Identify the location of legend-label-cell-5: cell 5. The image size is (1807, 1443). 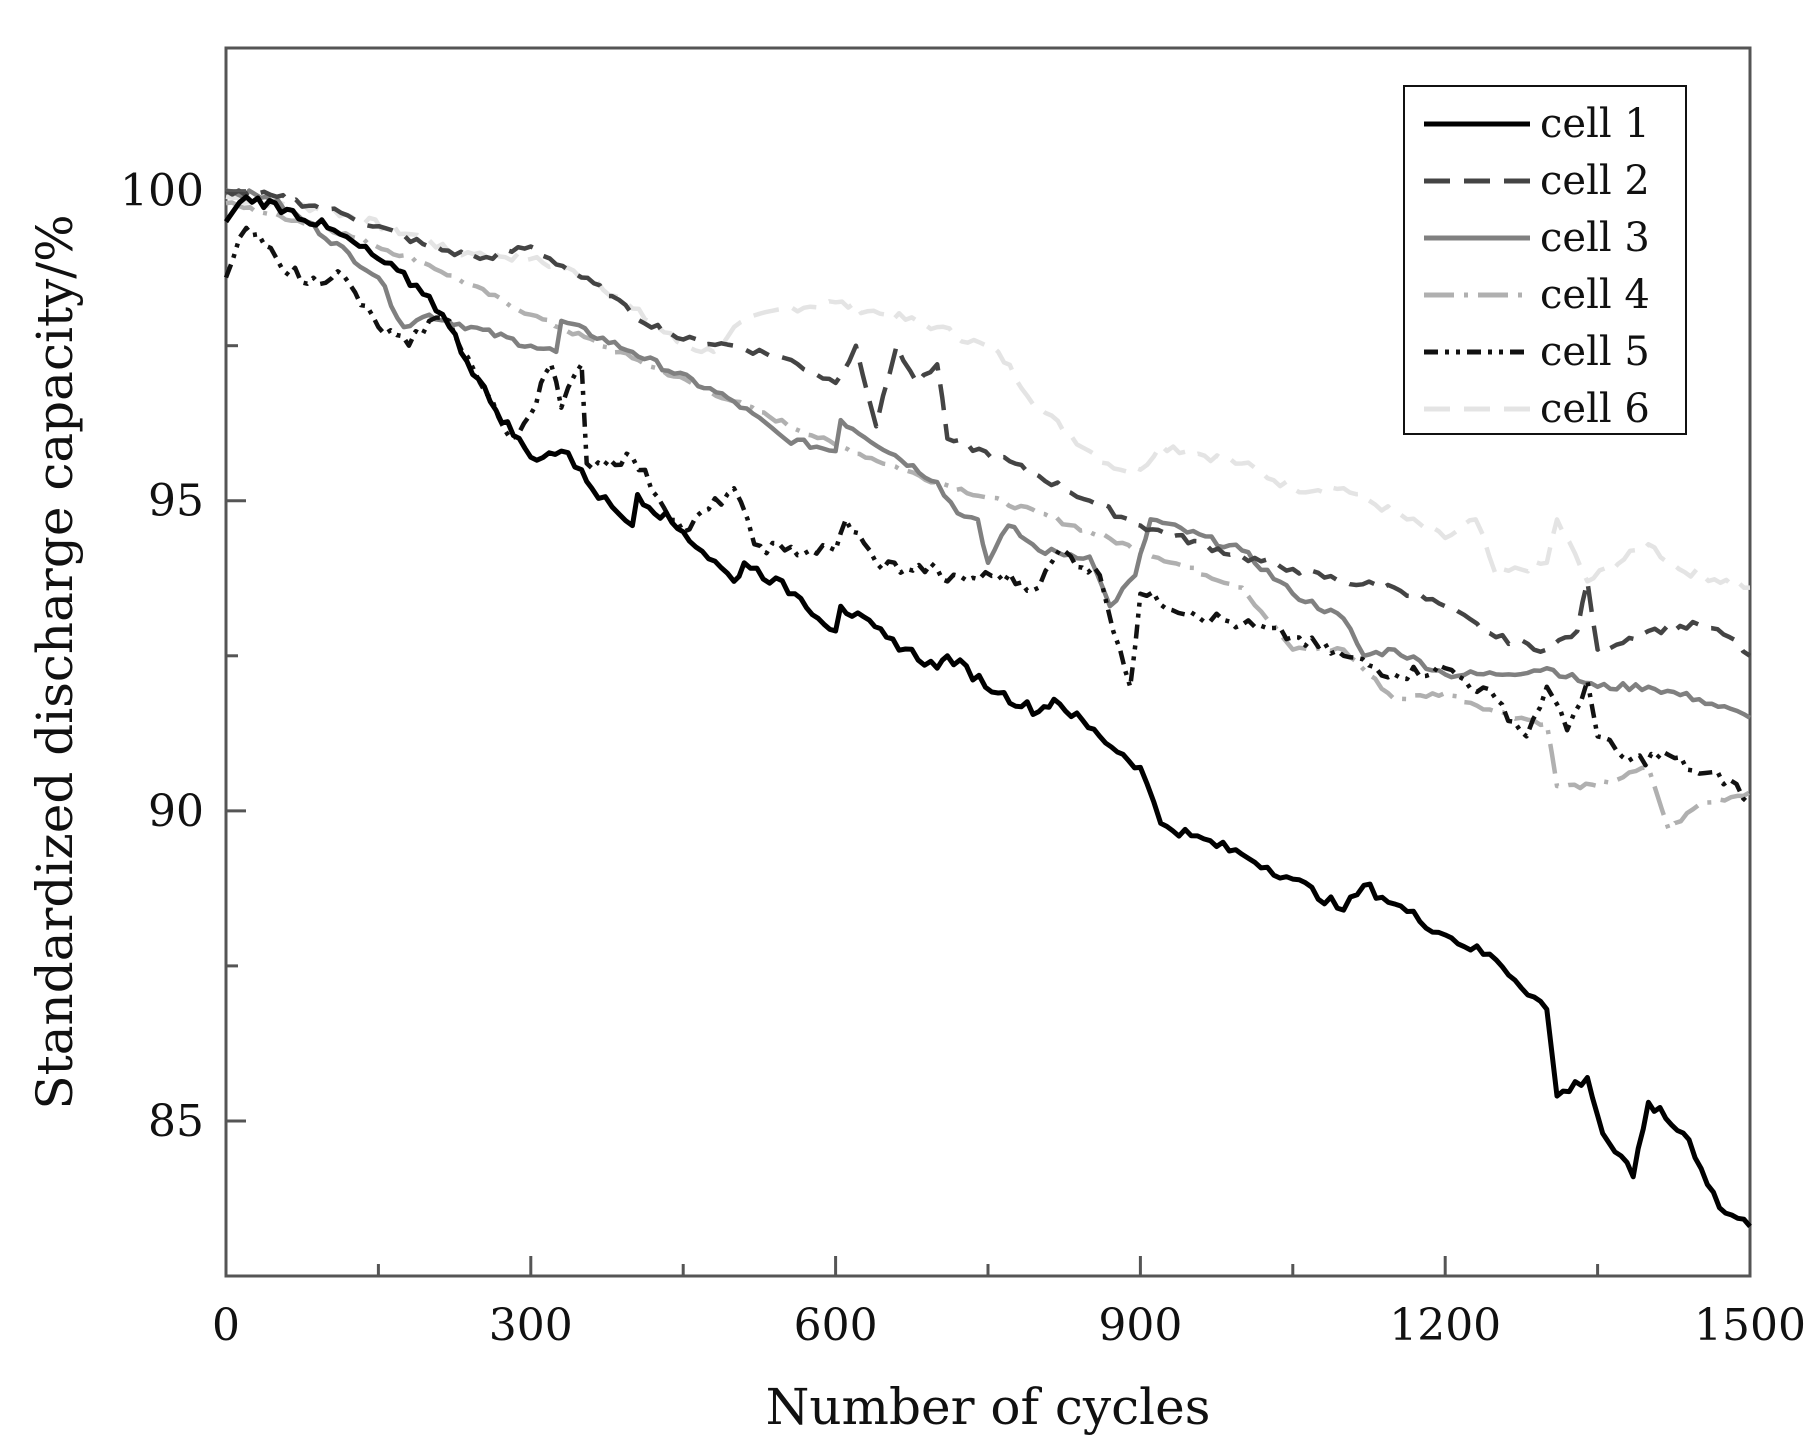
(1595, 352).